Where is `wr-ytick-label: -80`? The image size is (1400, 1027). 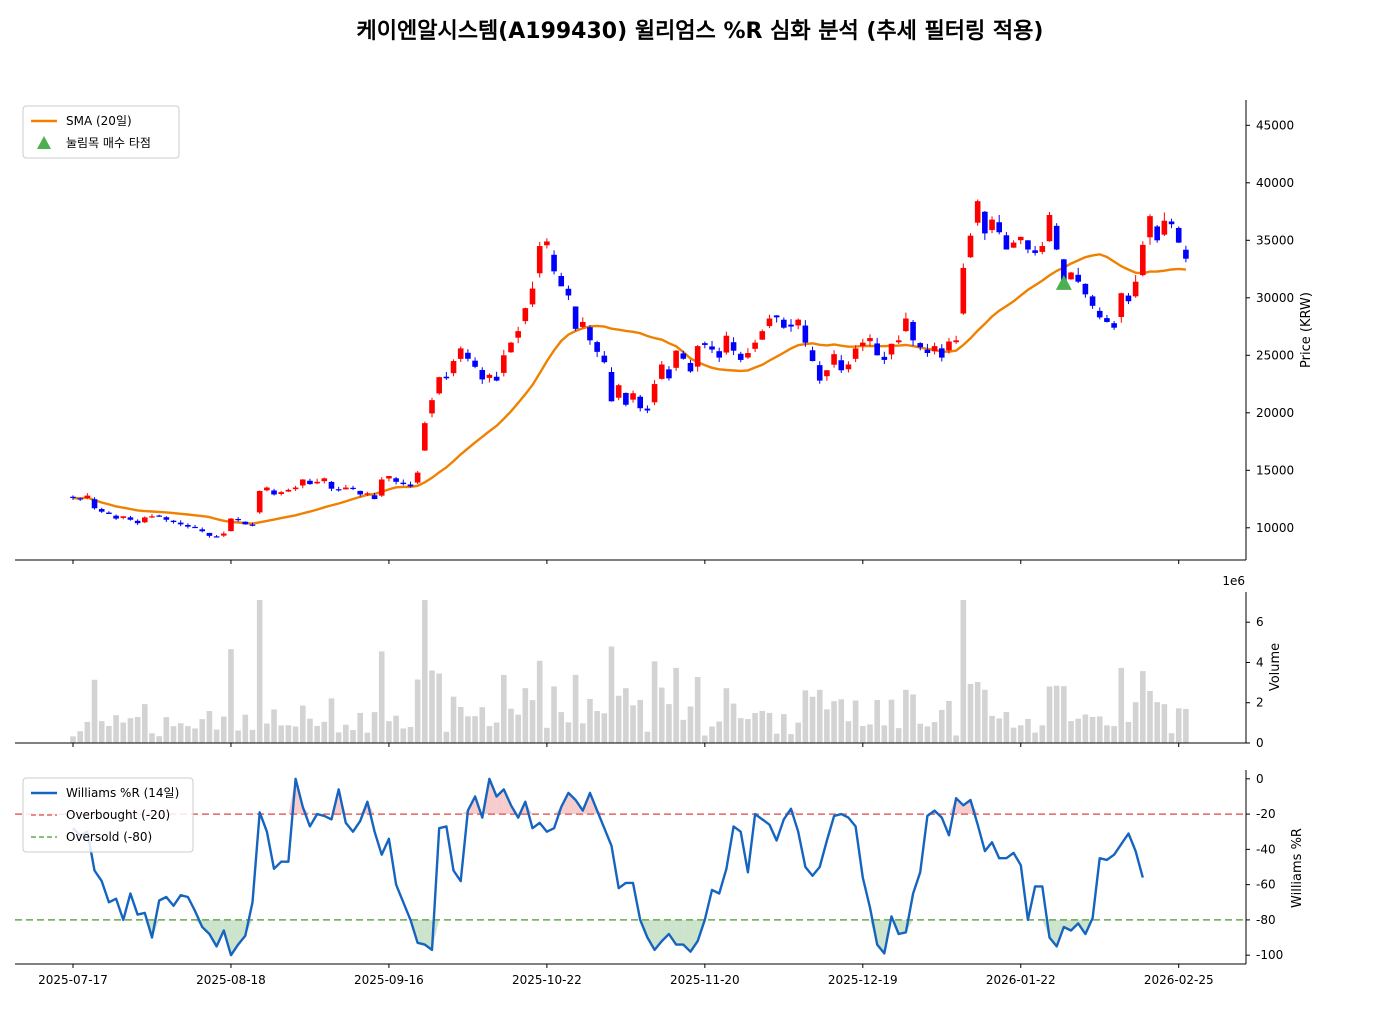 wr-ytick-label: -80 is located at coordinates (1266, 920).